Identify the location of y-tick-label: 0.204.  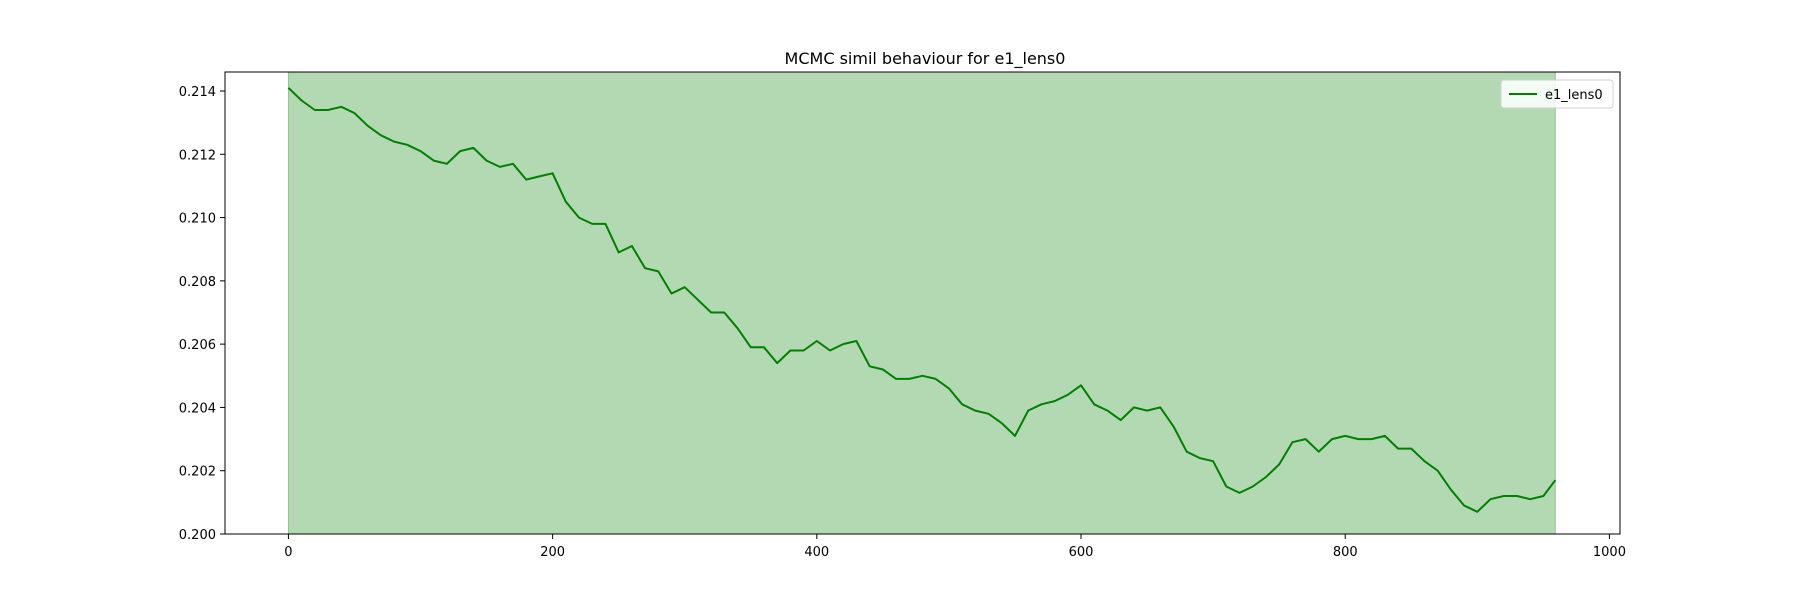
(197, 408).